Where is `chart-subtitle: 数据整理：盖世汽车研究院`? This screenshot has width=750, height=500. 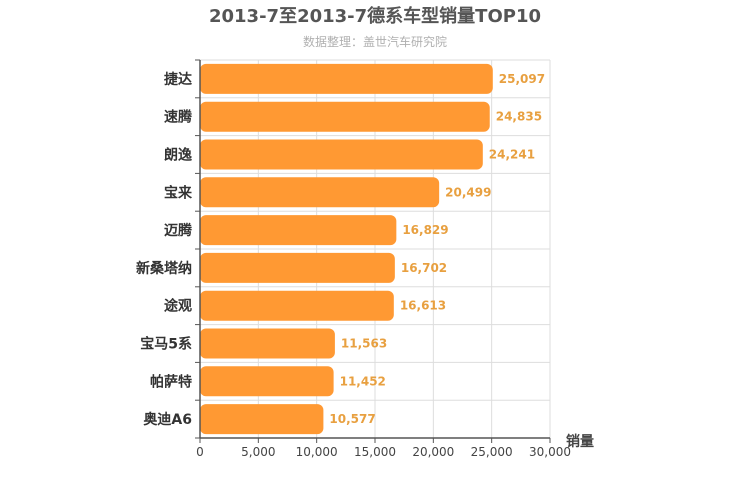
chart-subtitle: 数据整理：盖世汽车研究院 is located at coordinates (375, 41).